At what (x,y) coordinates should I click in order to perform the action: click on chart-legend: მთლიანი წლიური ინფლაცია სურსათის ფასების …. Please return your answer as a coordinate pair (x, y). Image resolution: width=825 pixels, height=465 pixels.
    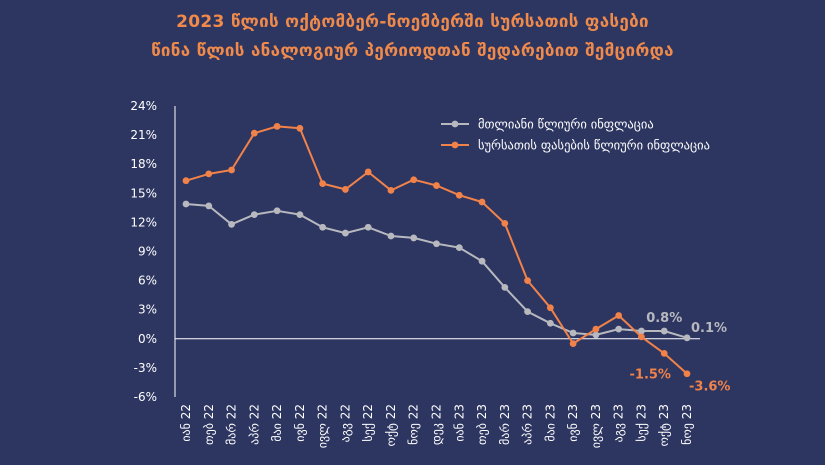
    Looking at the image, I should click on (575, 135).